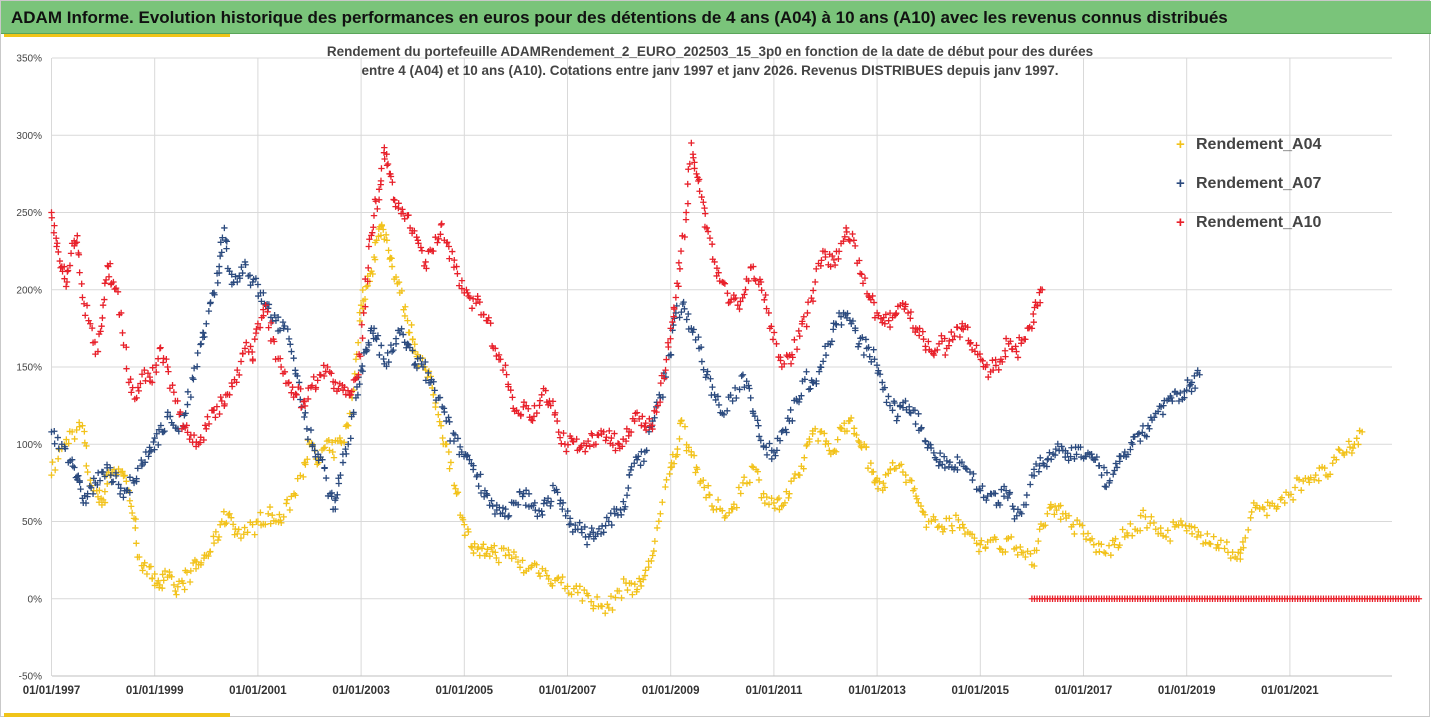 Image resolution: width=1432 pixels, height=719 pixels. I want to click on x-tick-label: 01/01/2003, so click(361, 691).